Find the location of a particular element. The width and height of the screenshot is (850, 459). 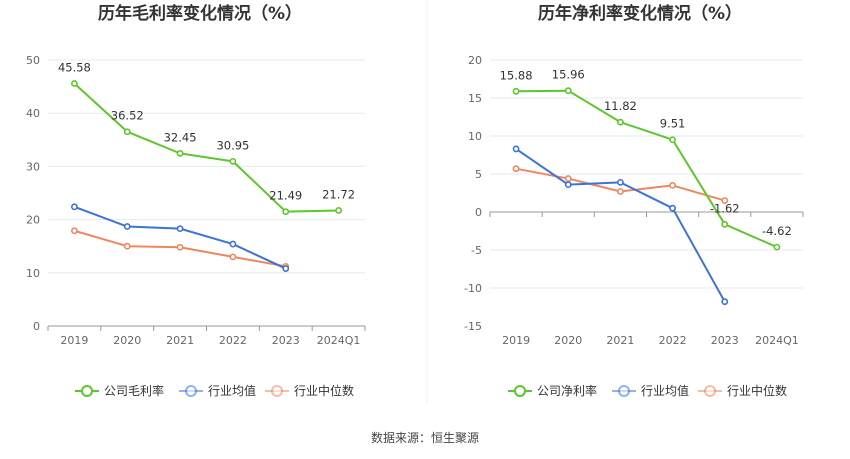

data-label: 9.51 is located at coordinates (673, 124).